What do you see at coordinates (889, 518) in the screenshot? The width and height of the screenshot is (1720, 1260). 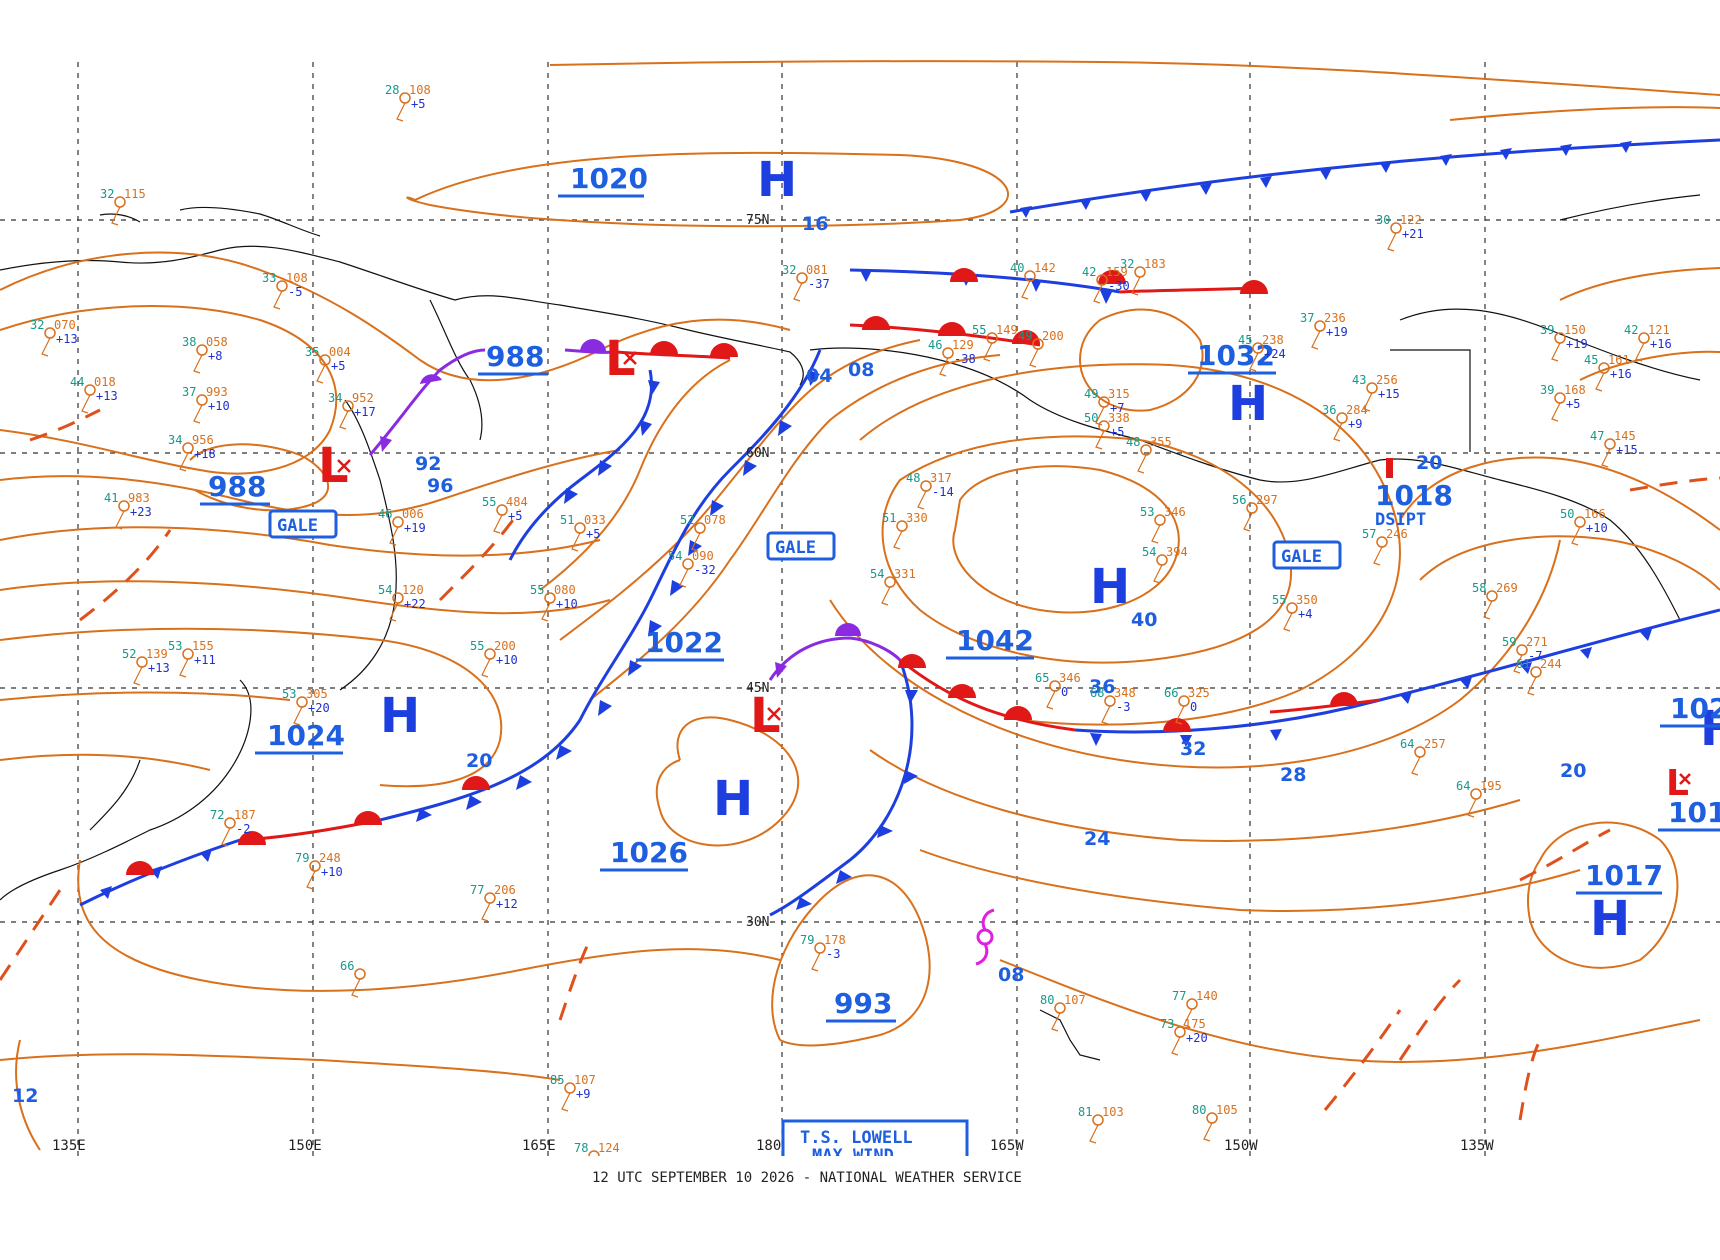 I see `station-temperature: 51` at bounding box center [889, 518].